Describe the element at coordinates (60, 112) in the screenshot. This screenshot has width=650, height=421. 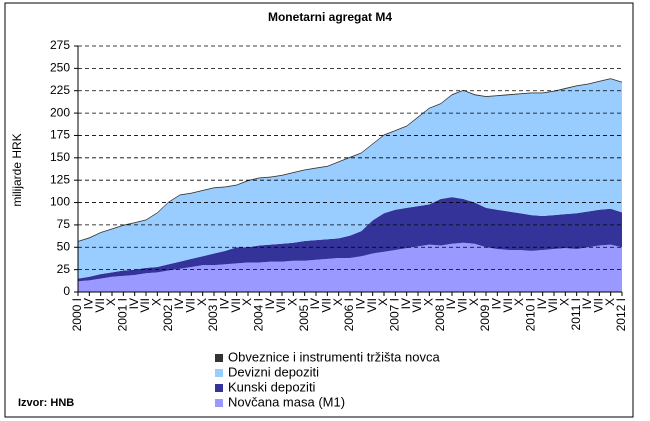
I see `y-tick-label: 200` at that location.